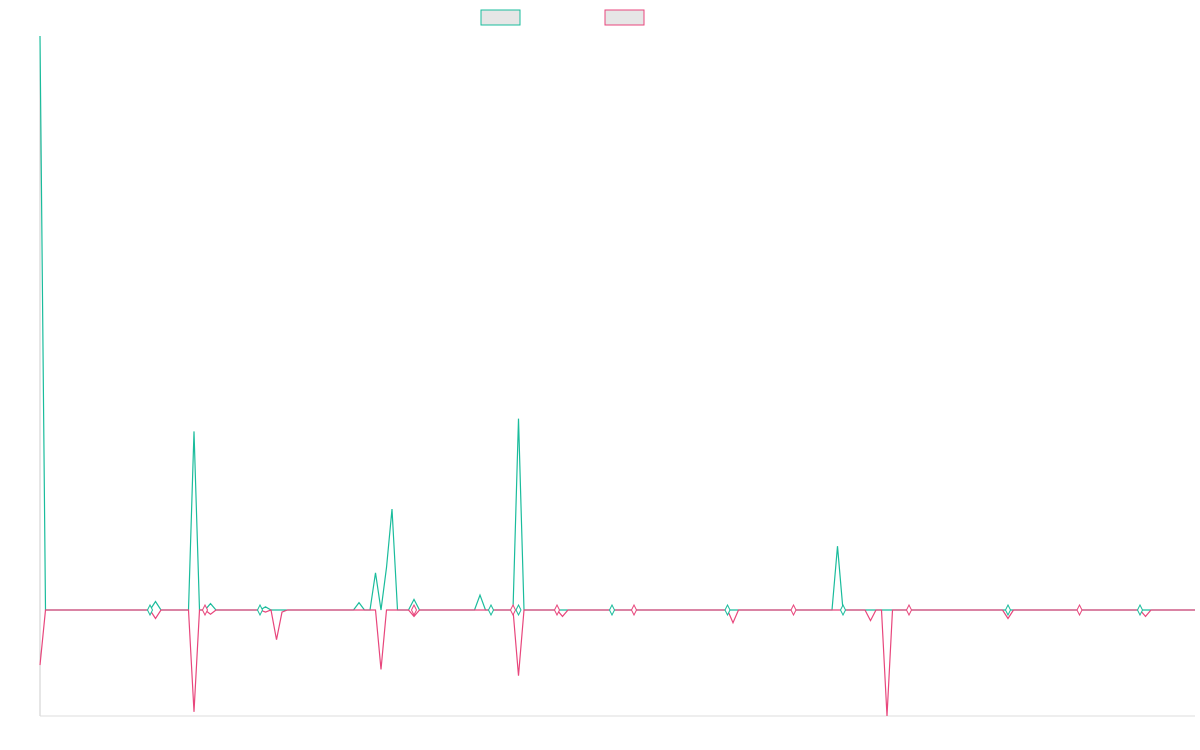 This screenshot has width=1200, height=750. I want to click on legend, so click(562, 17).